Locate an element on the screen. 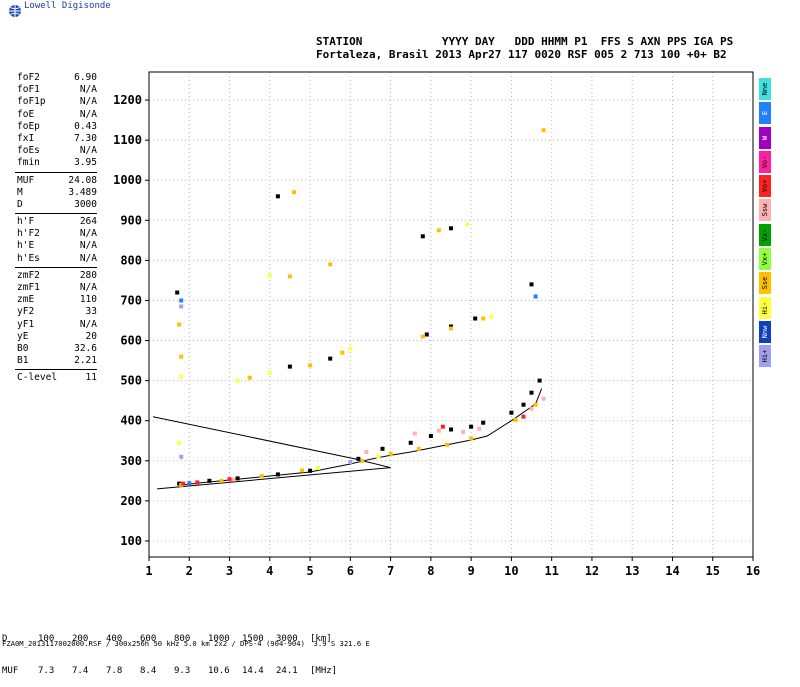 The image size is (800, 687). echo-legend: Nne E W Vo- Vo+ Ssw Vx- Vx+ Sse Hi- Nnw Hi+ is located at coordinates (765, 224).